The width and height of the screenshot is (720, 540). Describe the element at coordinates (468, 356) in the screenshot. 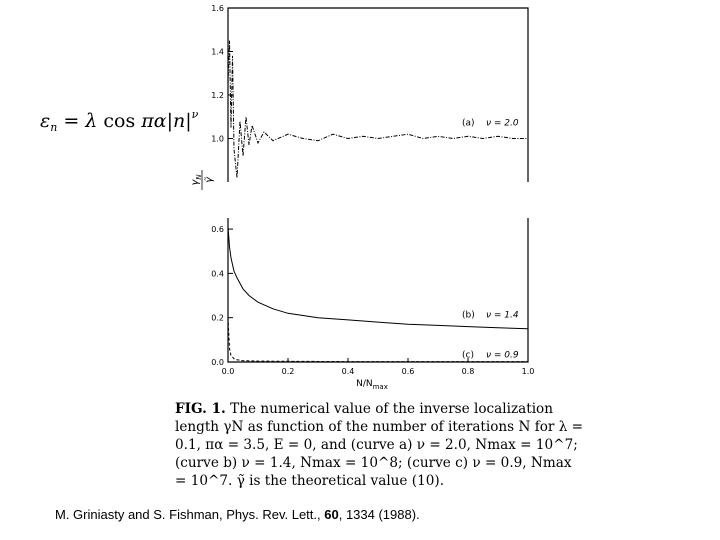

I see `curve-label-c-prefix: (c)` at that location.